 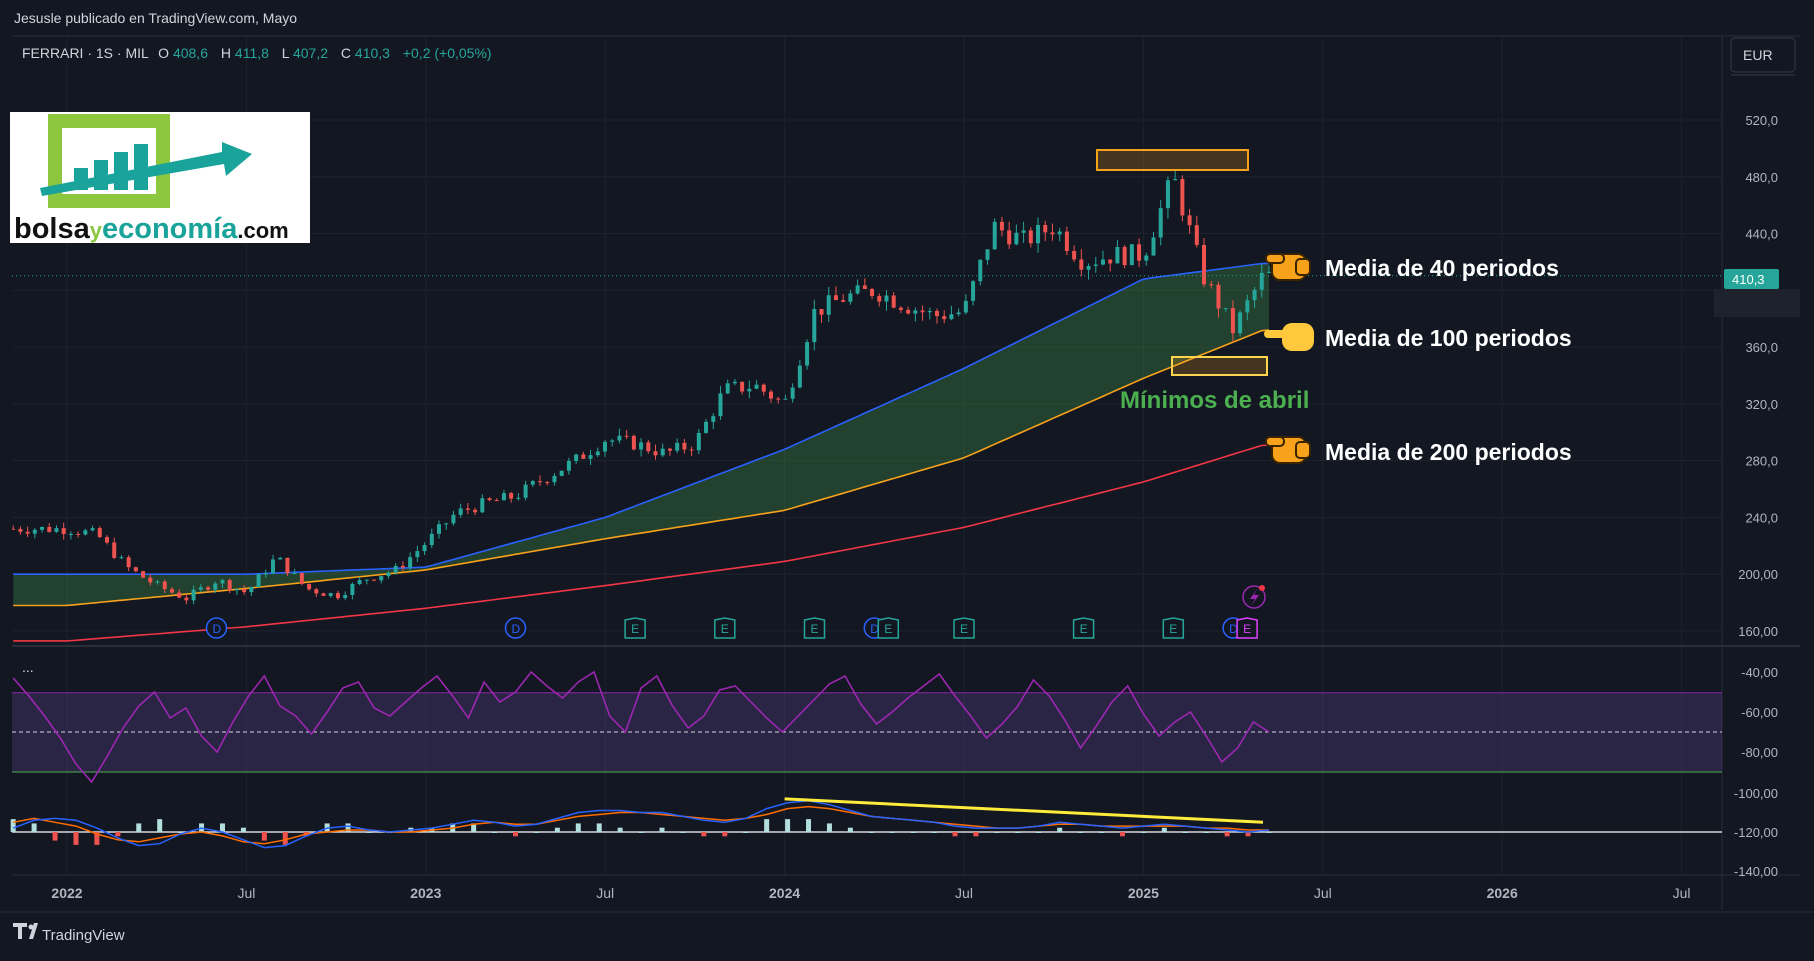 What do you see at coordinates (870, 893) in the screenshot?
I see `time-axis: 2022 Jul 2023 Jul 2024 Jul 2025 Jul 2026 Jul` at bounding box center [870, 893].